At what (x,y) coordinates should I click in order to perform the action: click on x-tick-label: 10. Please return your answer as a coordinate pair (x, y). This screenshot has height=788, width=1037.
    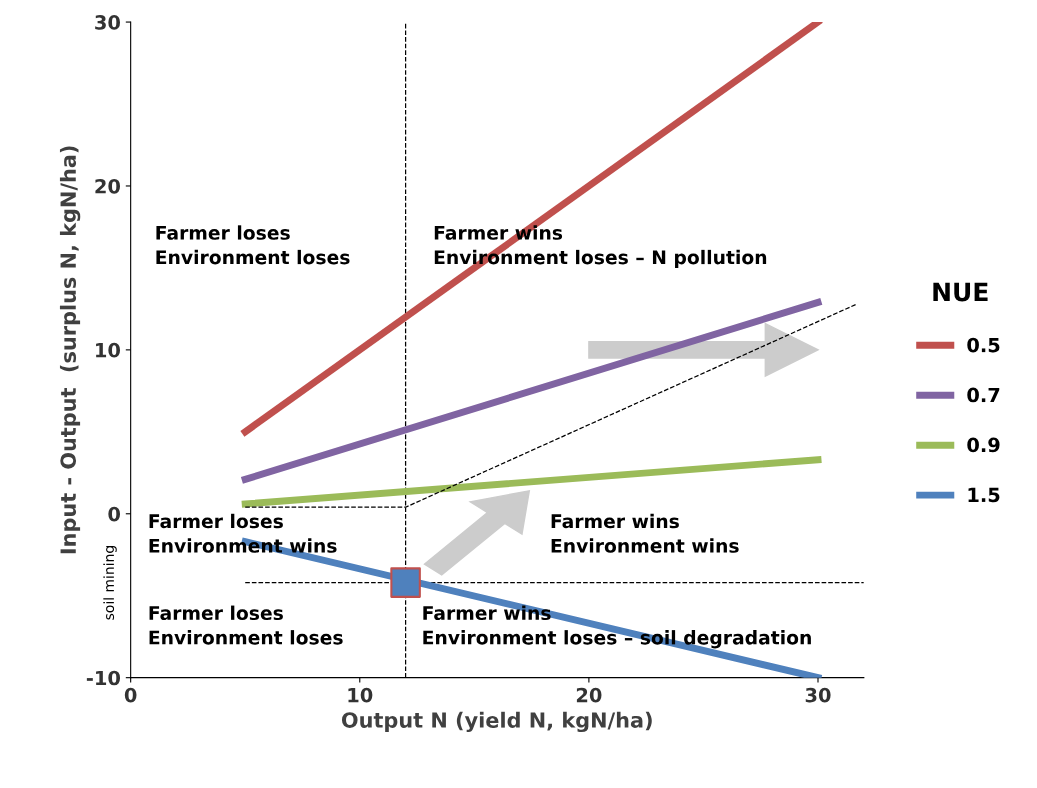
    Looking at the image, I should click on (360, 695).